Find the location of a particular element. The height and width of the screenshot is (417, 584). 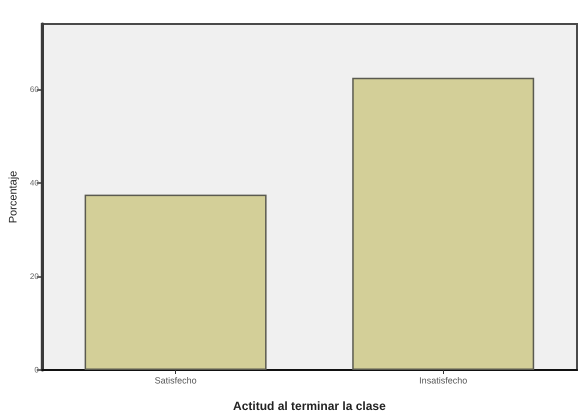

y-tick-label: 40 is located at coordinates (35, 183).